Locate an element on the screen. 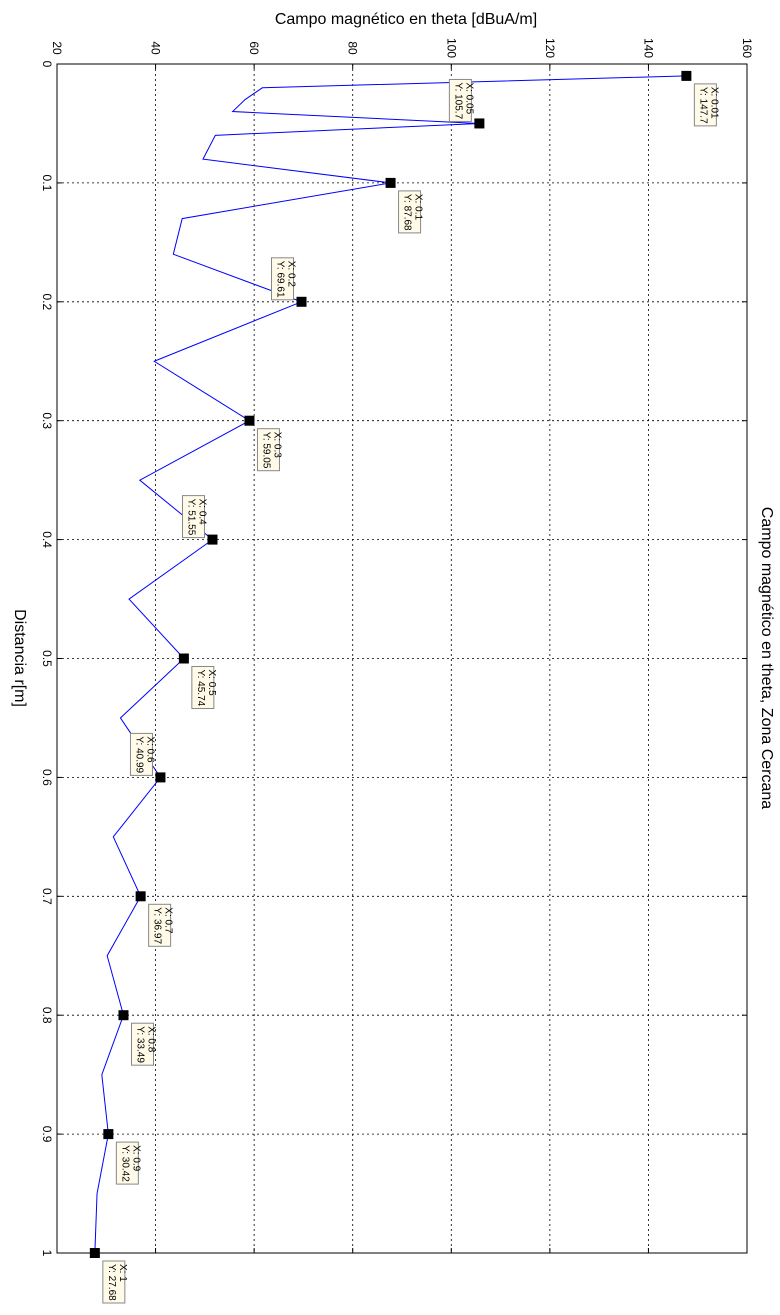 The height and width of the screenshot is (1315, 780). data-tip-y: Y: 30.42 is located at coordinates (124, 1163).